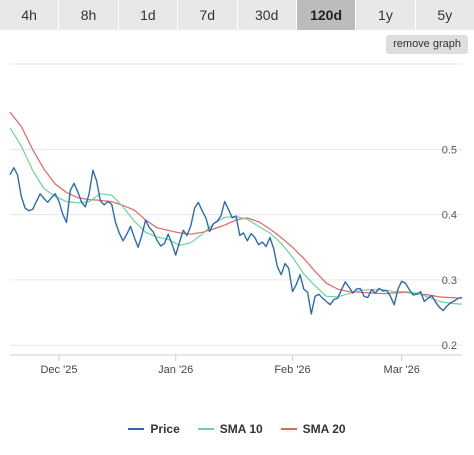 Image resolution: width=474 pixels, height=455 pixels. I want to click on legend-label: SMA 20, so click(324, 429).